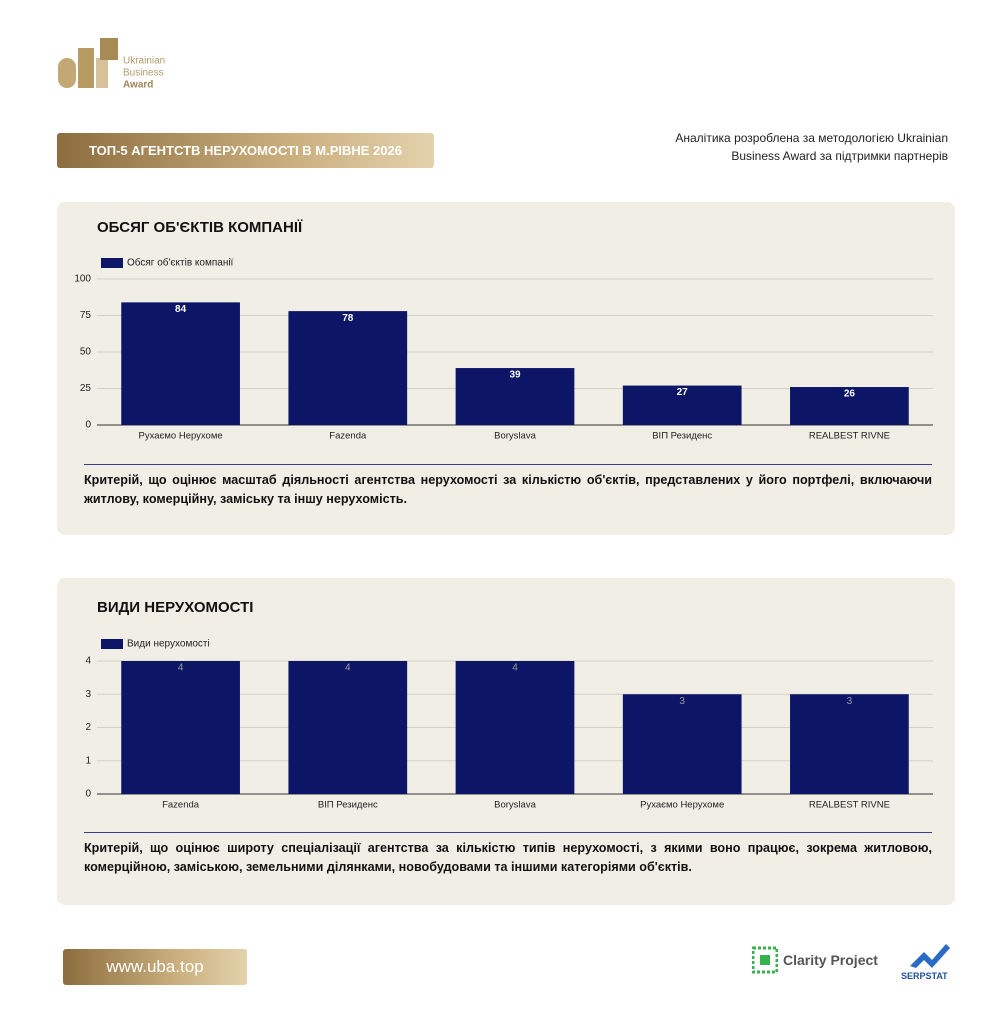 The height and width of the screenshot is (1024, 1004). Describe the element at coordinates (348, 318) in the screenshot. I see `value-label: 78` at that location.